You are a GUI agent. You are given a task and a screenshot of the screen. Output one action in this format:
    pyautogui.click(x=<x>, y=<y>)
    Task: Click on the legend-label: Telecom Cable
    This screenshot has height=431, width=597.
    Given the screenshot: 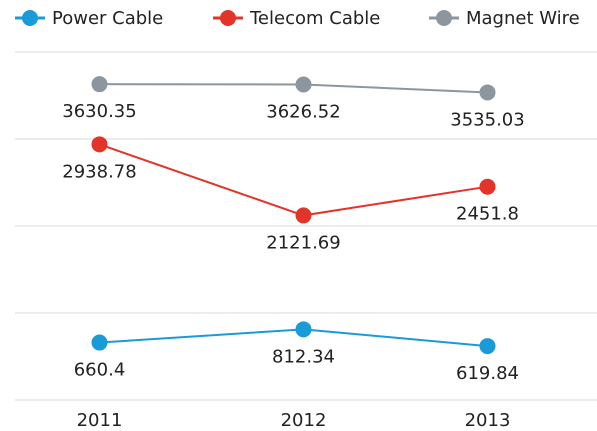 What is the action you would take?
    pyautogui.click(x=314, y=18)
    